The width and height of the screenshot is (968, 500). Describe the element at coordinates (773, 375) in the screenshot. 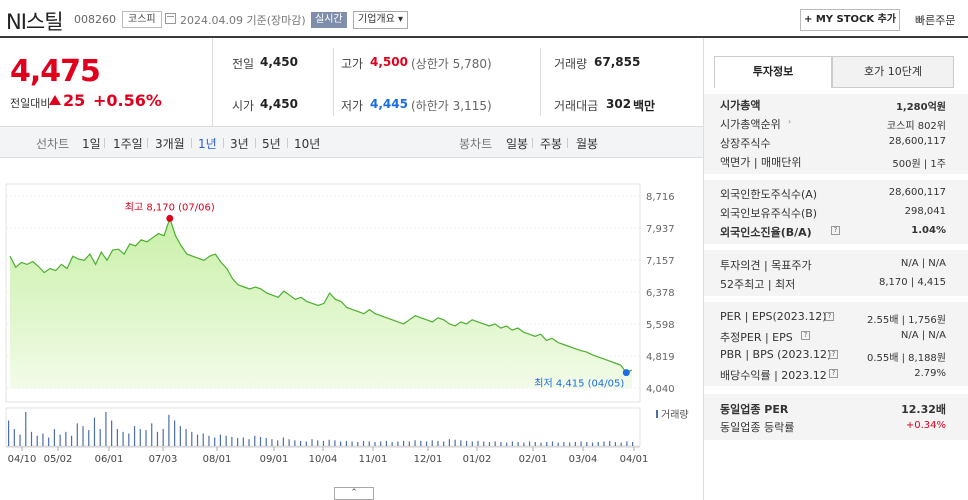

I see `dividend-label: 배당수익률 | 2023.12` at that location.